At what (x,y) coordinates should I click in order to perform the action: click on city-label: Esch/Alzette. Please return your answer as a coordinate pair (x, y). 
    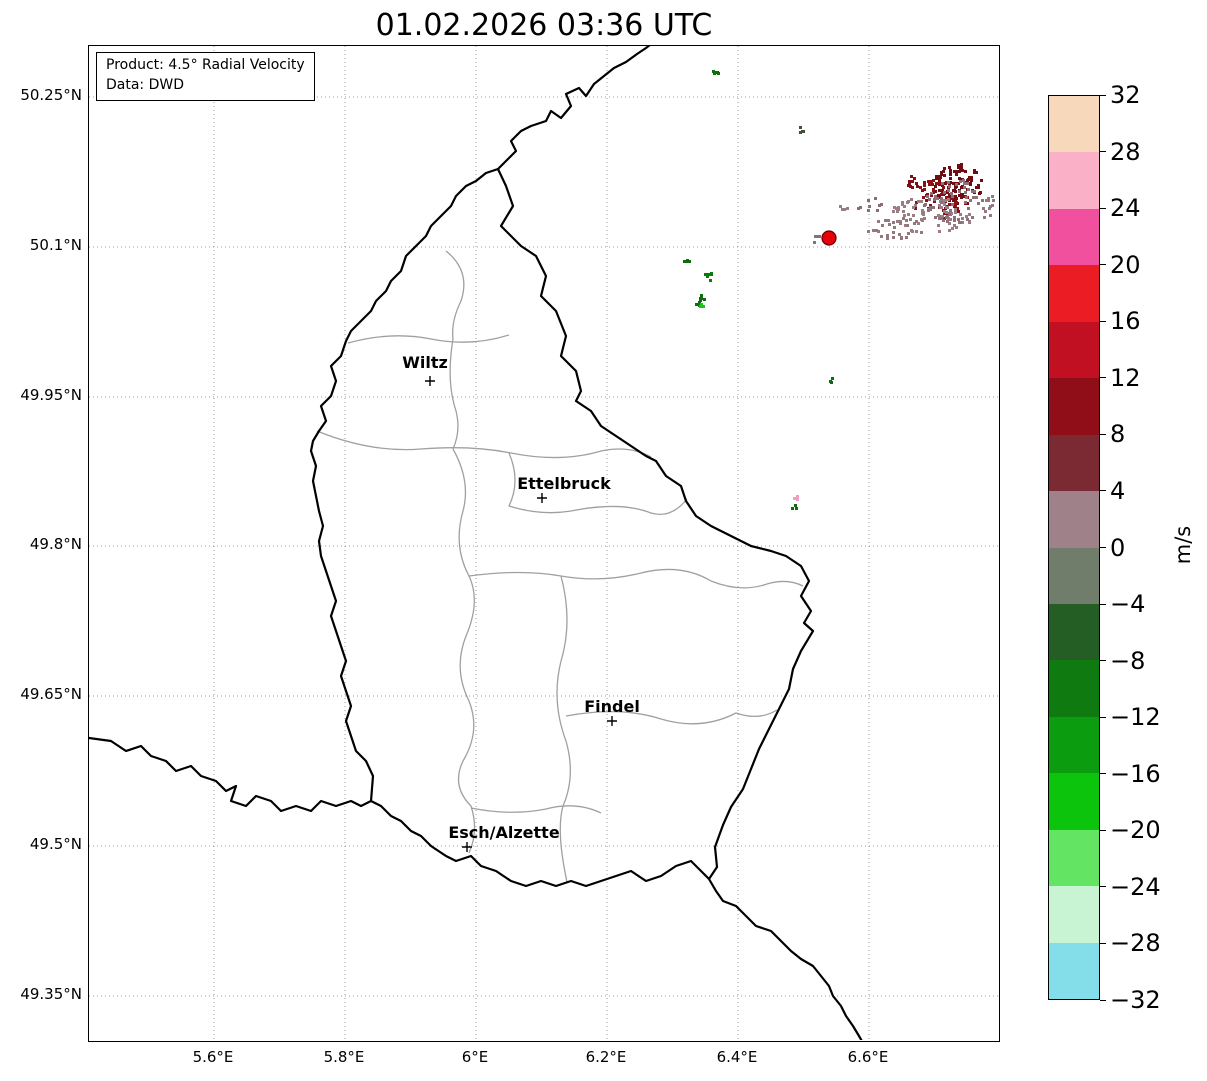
    Looking at the image, I should click on (504, 832).